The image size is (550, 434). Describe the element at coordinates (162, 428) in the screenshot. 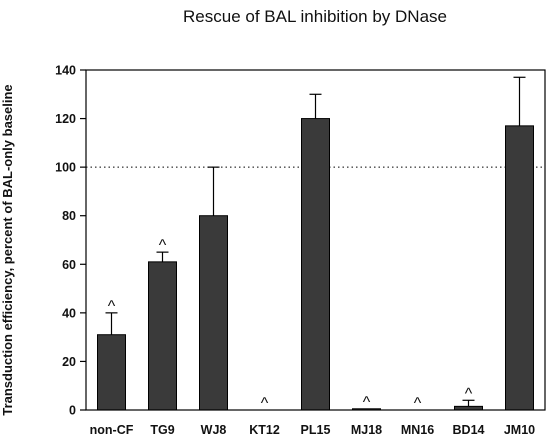

I see `x-tick-label: TG9` at that location.